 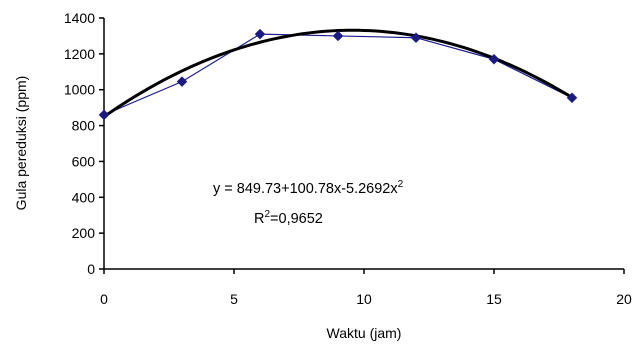 What do you see at coordinates (91, 269) in the screenshot?
I see `y-tick-label: 0` at bounding box center [91, 269].